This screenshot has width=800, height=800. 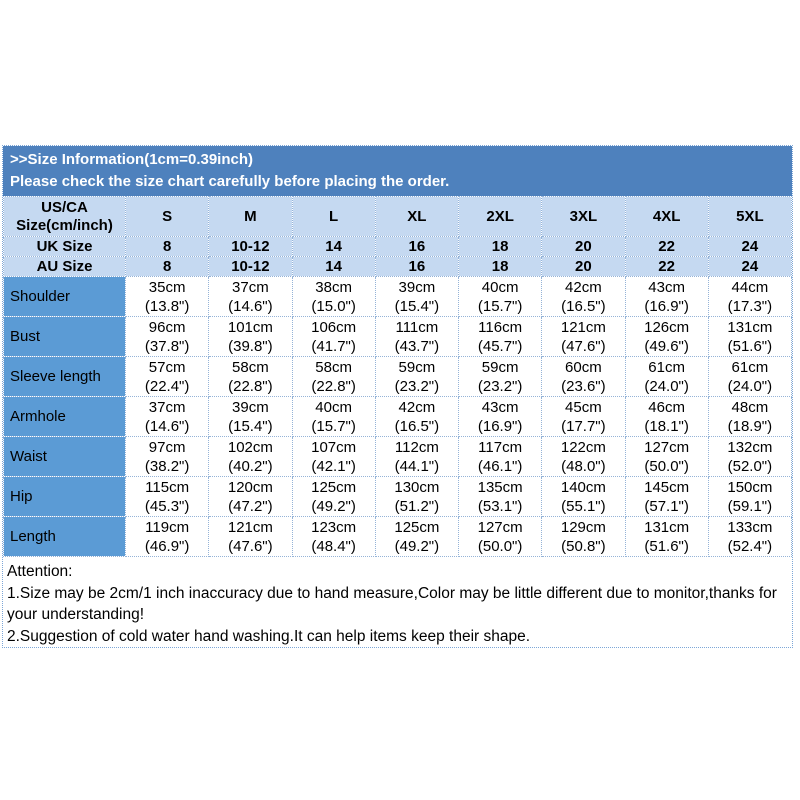 I want to click on au-size-row-value: 24, so click(x=750, y=266).